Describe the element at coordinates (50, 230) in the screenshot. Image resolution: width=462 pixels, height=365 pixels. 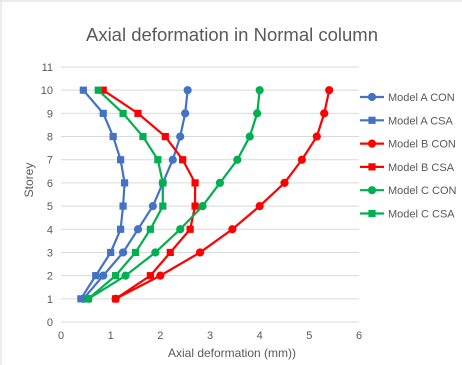
I see `y-tick-label-4: 4` at that location.